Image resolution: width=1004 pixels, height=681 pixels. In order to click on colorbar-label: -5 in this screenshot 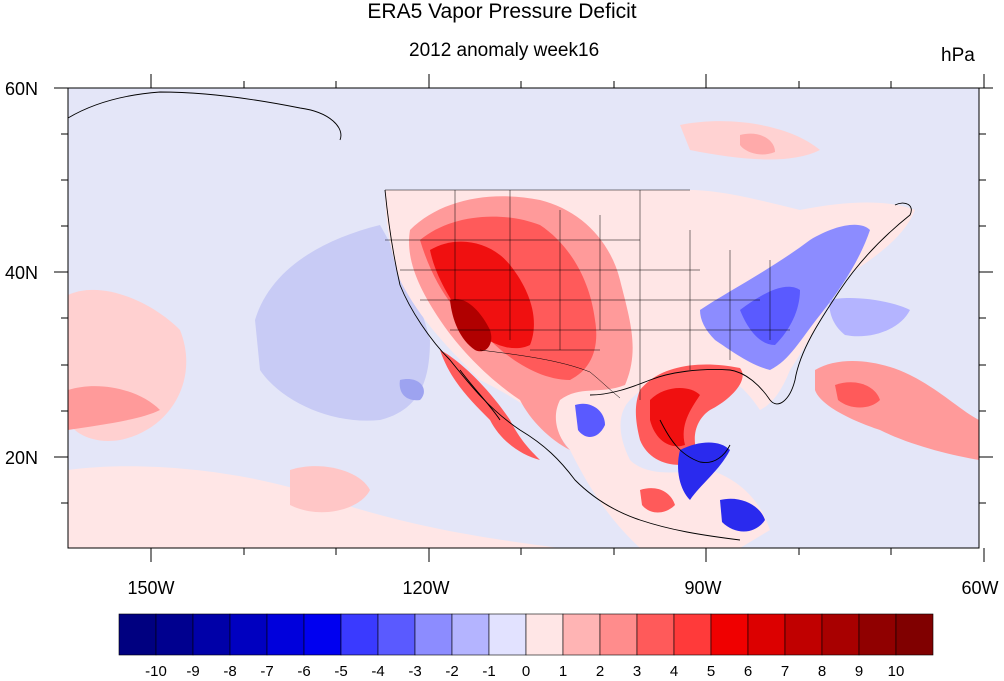, I will do `click(340, 671)`.